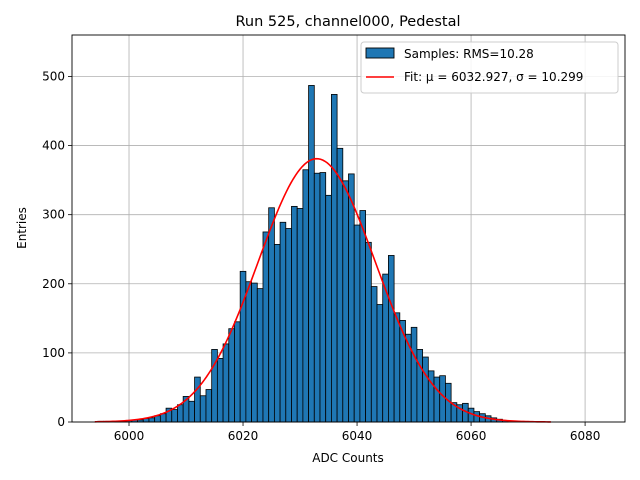  I want to click on y-axis-ticks: 0 100 200 300 400 500, so click(57, 249).